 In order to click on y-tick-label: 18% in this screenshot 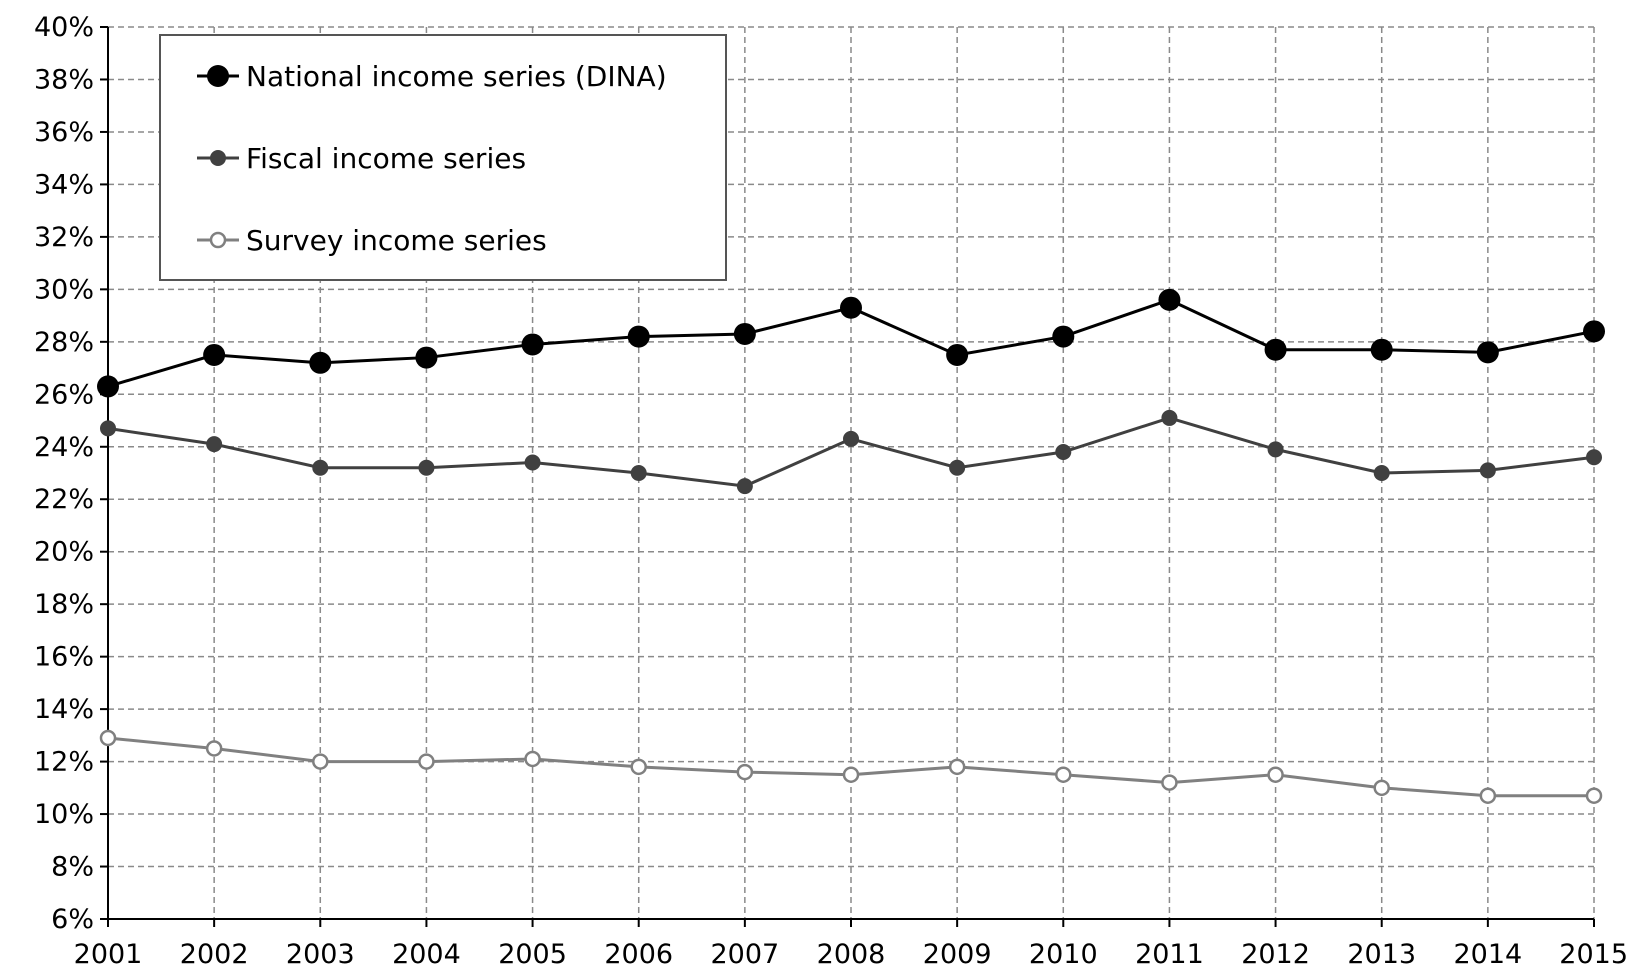, I will do `click(64, 604)`.